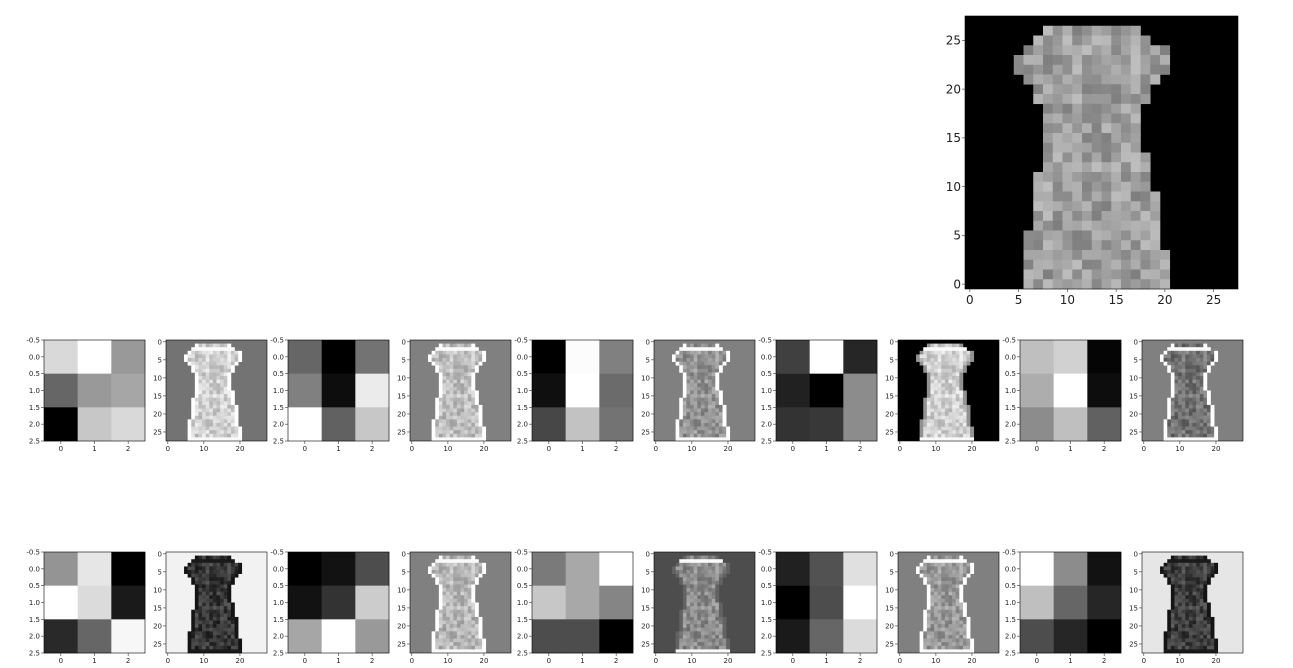  What do you see at coordinates (34, 408) in the screenshot?
I see `filter-ytick-label: 1.5` at bounding box center [34, 408].